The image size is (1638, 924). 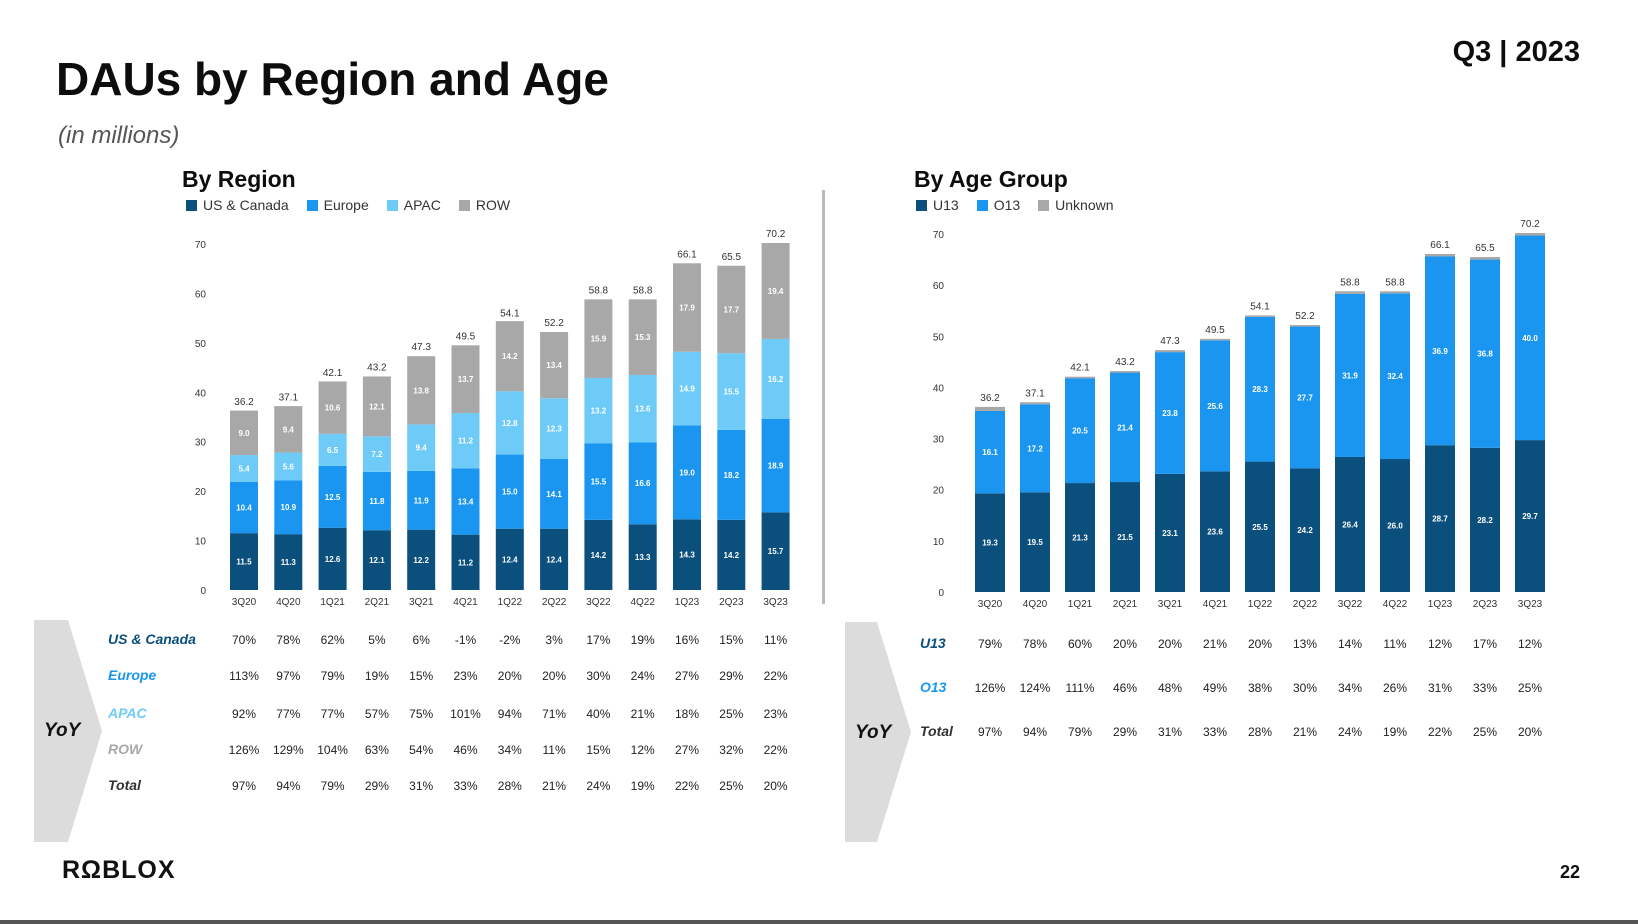 What do you see at coordinates (776, 234) in the screenshot?
I see `total-label: 70.2` at bounding box center [776, 234].